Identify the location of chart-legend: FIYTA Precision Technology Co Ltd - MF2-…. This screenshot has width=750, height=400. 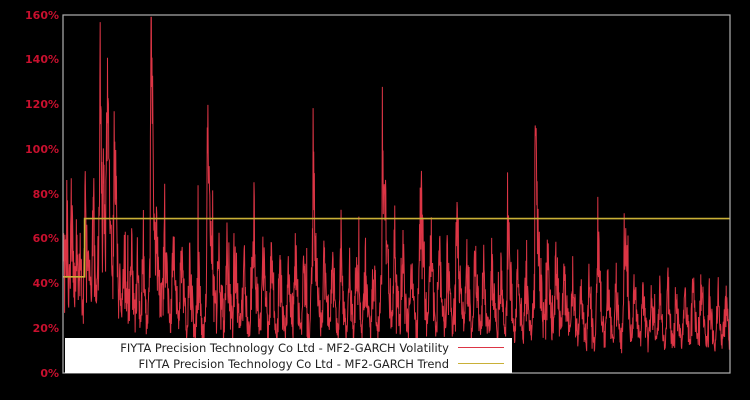
(288, 355).